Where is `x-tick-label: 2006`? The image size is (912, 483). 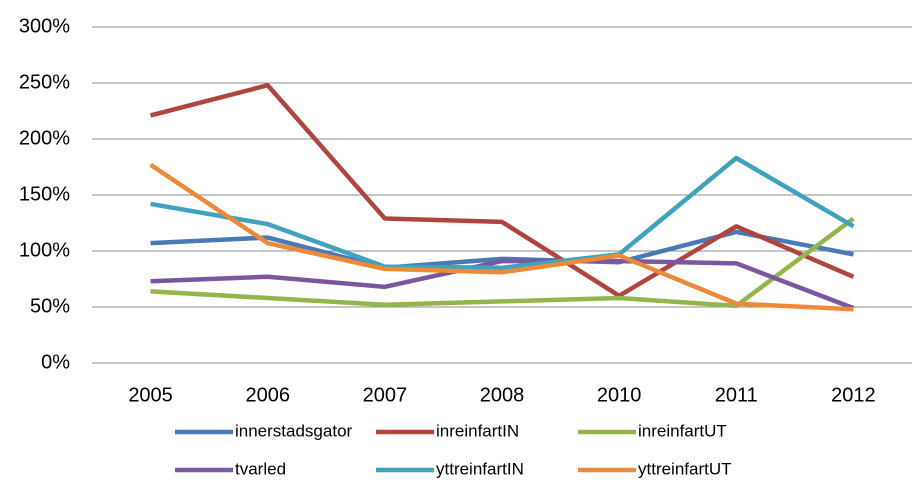
x-tick-label: 2006 is located at coordinates (267, 395).